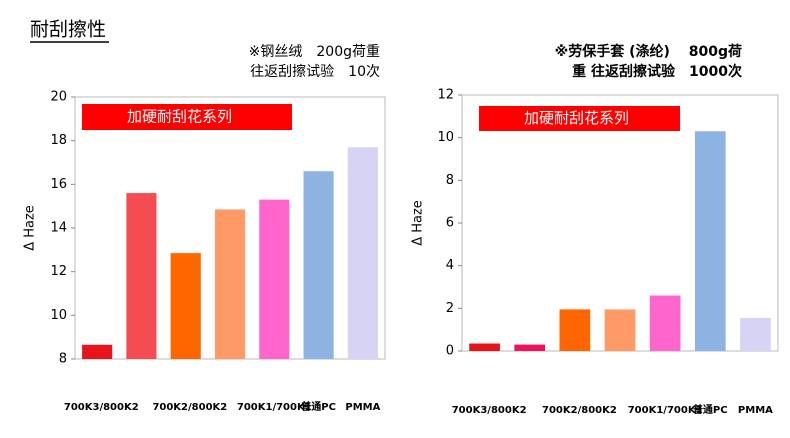 The height and width of the screenshot is (438, 790). What do you see at coordinates (657, 71) in the screenshot?
I see `chart-title: 重 往返刮擦试验 1000次` at bounding box center [657, 71].